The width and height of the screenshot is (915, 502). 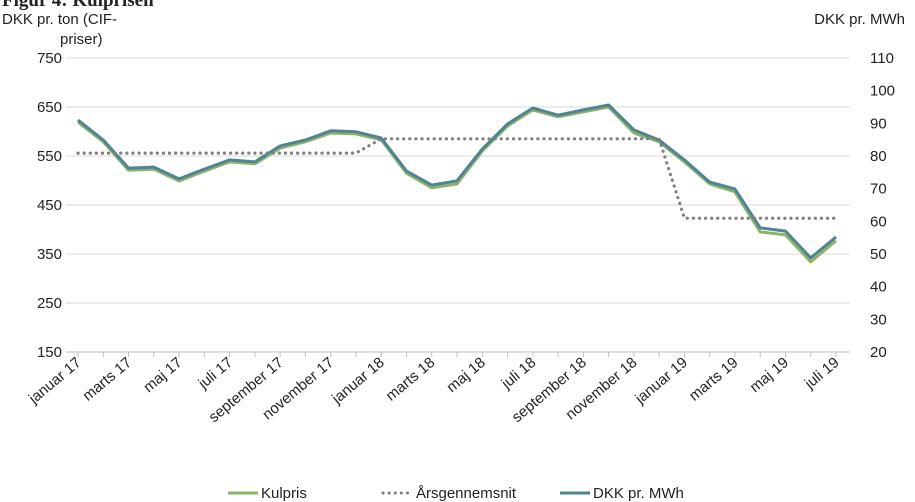 What do you see at coordinates (49, 303) in the screenshot?
I see `y-tick-label: 250` at bounding box center [49, 303].